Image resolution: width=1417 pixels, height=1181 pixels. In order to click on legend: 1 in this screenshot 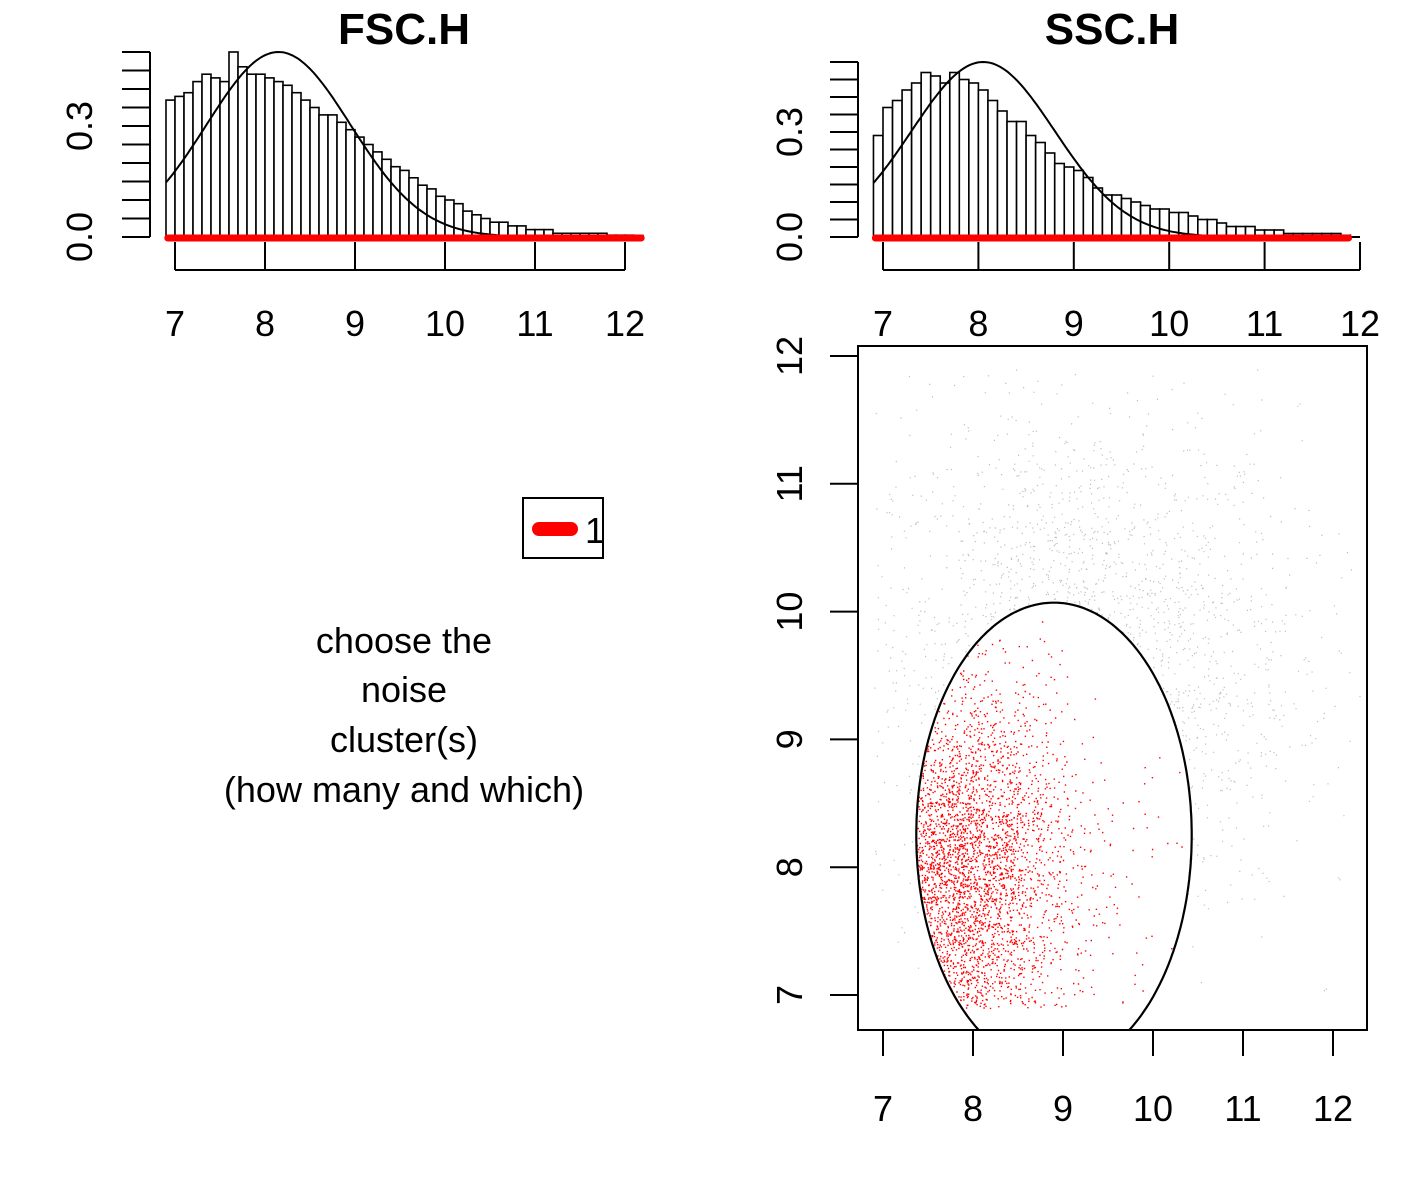, I will do `click(563, 528)`.